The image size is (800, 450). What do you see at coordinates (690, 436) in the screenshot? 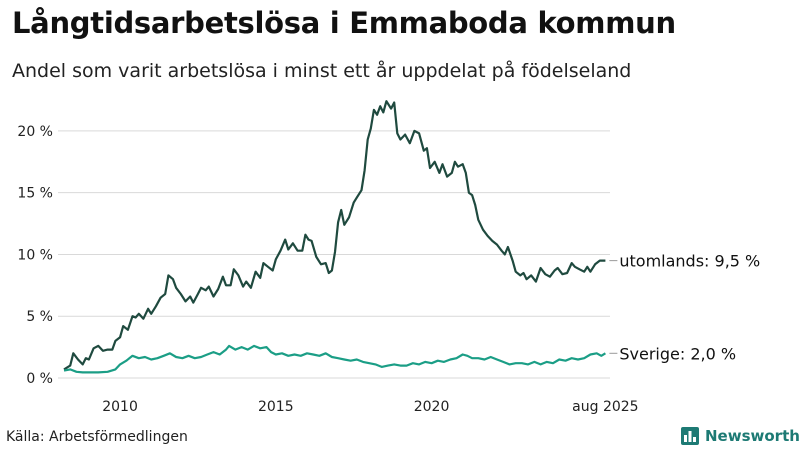
I see `bar-chart-logo-icon` at bounding box center [690, 436].